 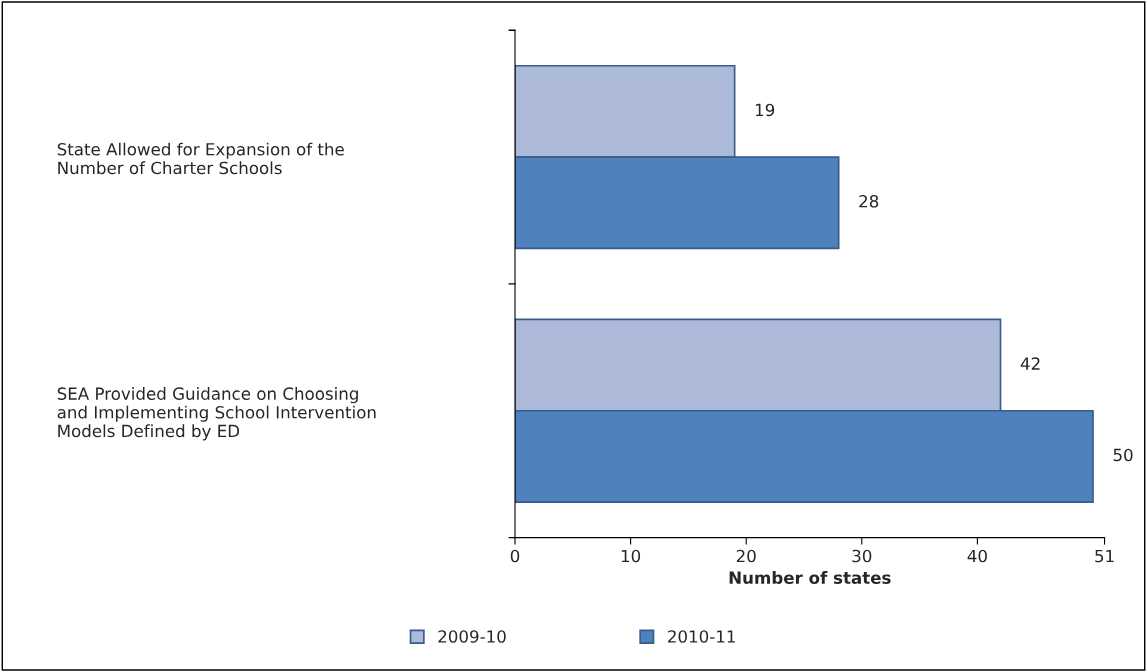 I want to click on legend-label: 2009-10, so click(x=472, y=636).